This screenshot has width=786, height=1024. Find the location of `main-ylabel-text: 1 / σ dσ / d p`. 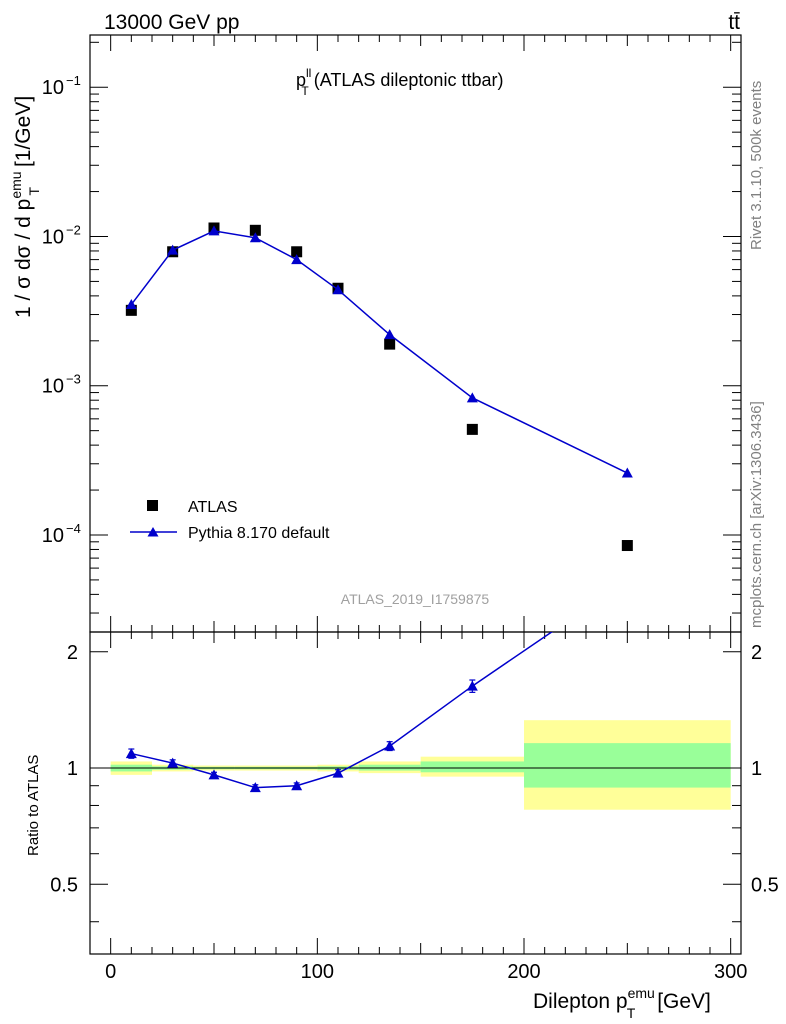

main-ylabel-text: 1 / σ dσ / d p is located at coordinates (23, 258).